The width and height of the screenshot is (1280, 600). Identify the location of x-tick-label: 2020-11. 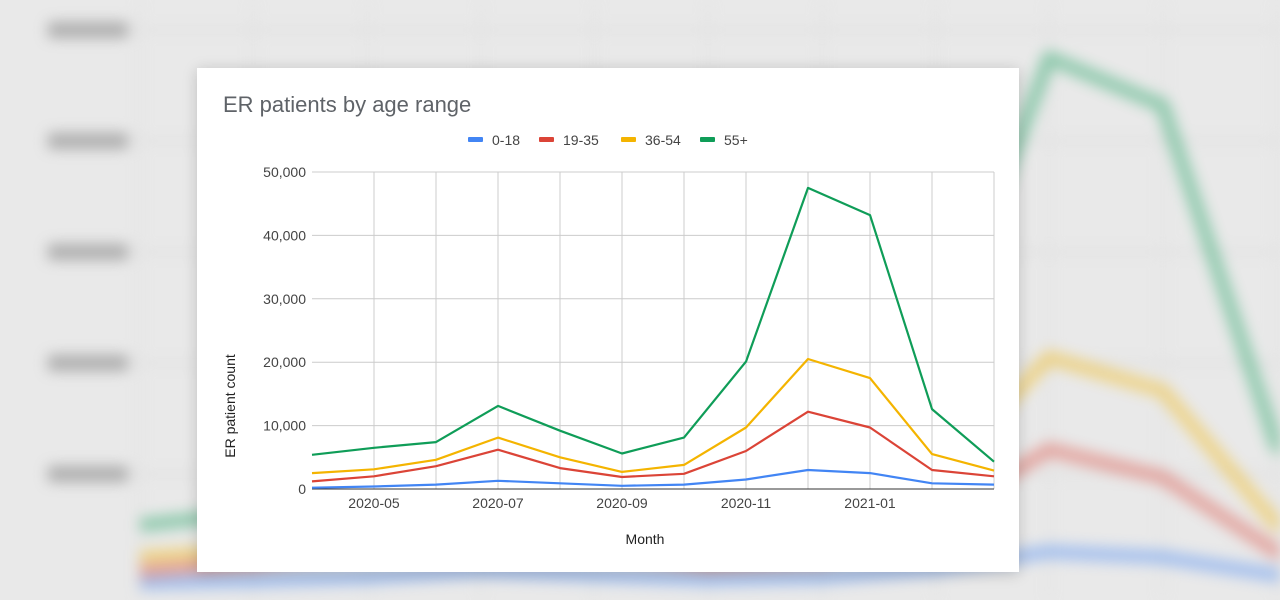
(746, 503).